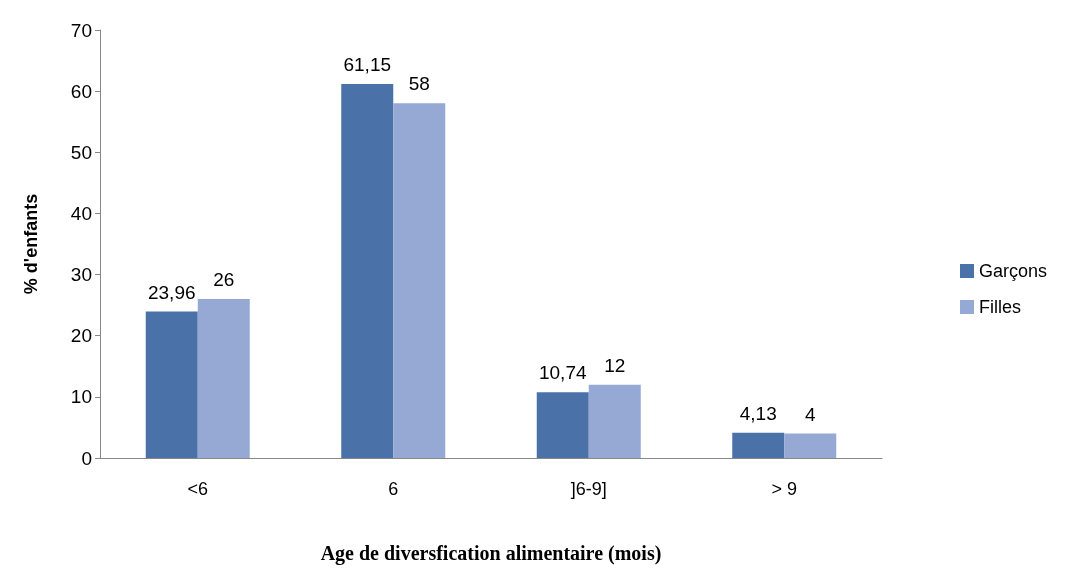 This screenshot has height=578, width=1072. I want to click on y-tick-label: 60, so click(81, 91).